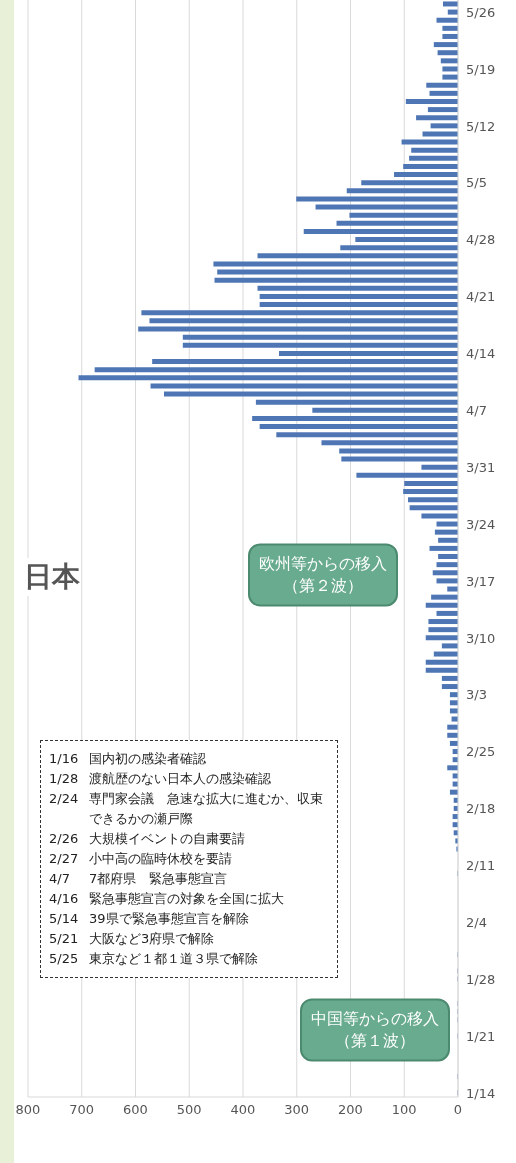  Describe the element at coordinates (481, 638) in the screenshot. I see `y-tick-label: 3/10` at that location.